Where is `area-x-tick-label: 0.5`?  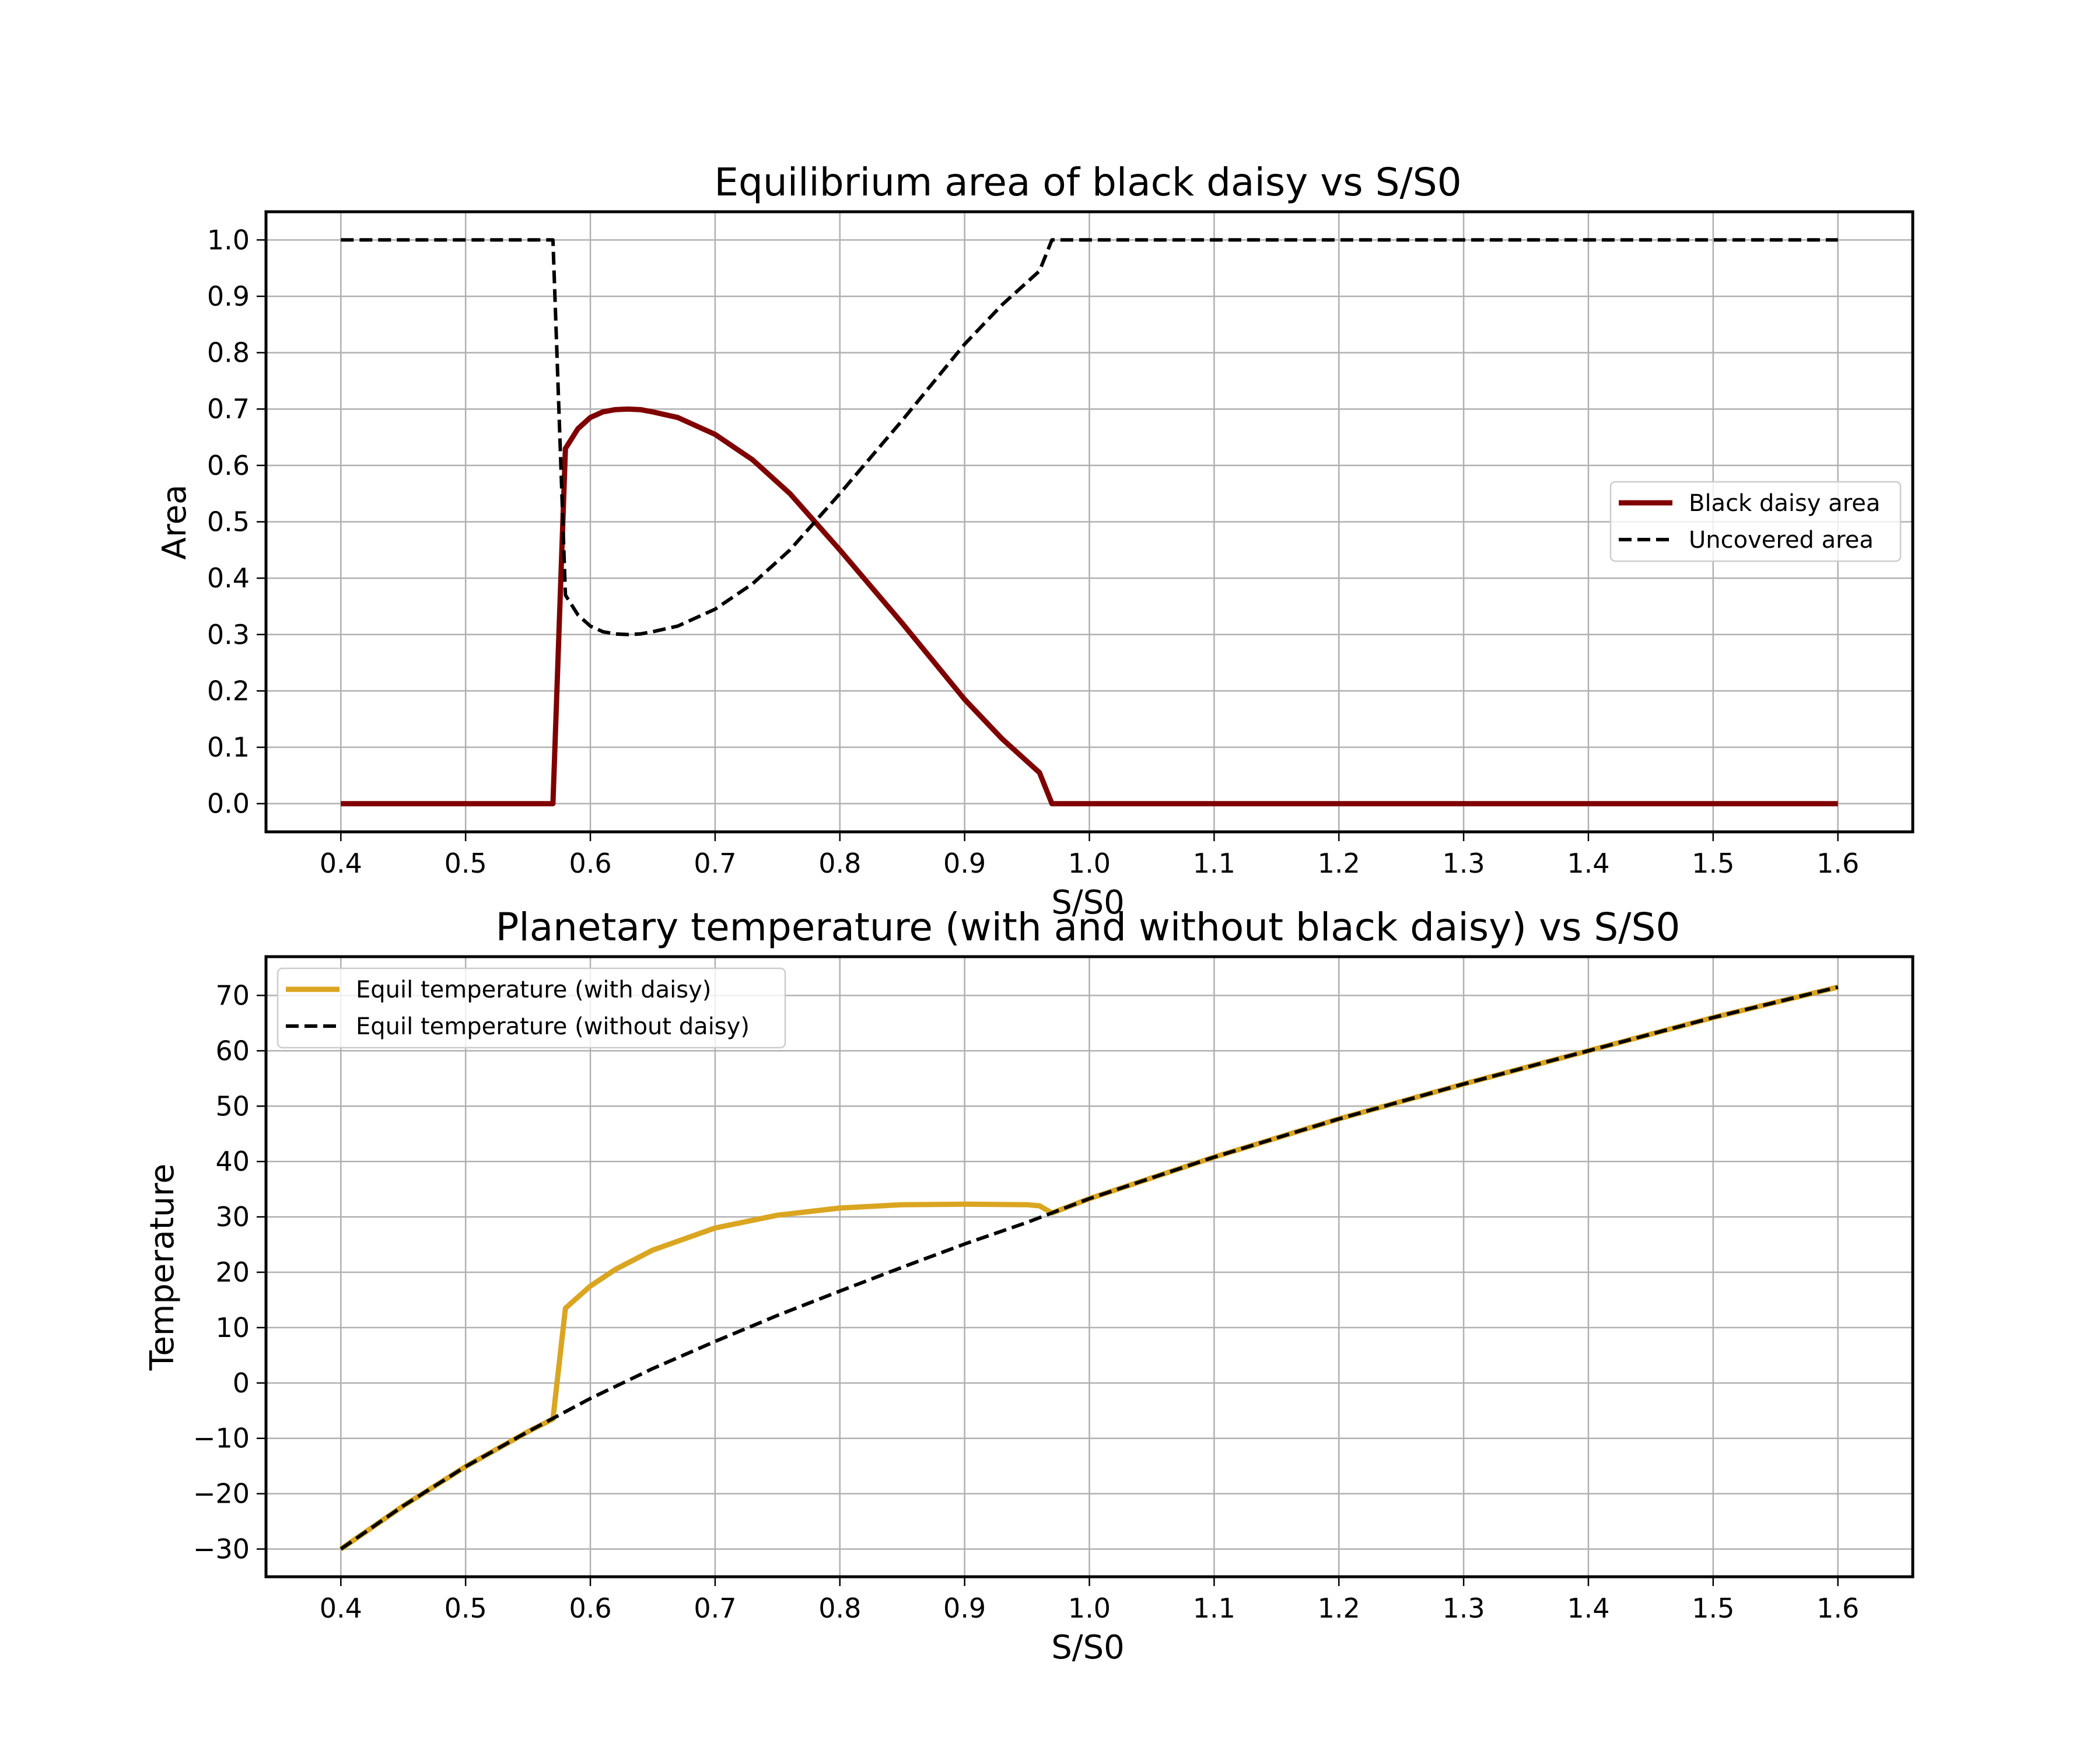 area-x-tick-label: 0.5 is located at coordinates (466, 863).